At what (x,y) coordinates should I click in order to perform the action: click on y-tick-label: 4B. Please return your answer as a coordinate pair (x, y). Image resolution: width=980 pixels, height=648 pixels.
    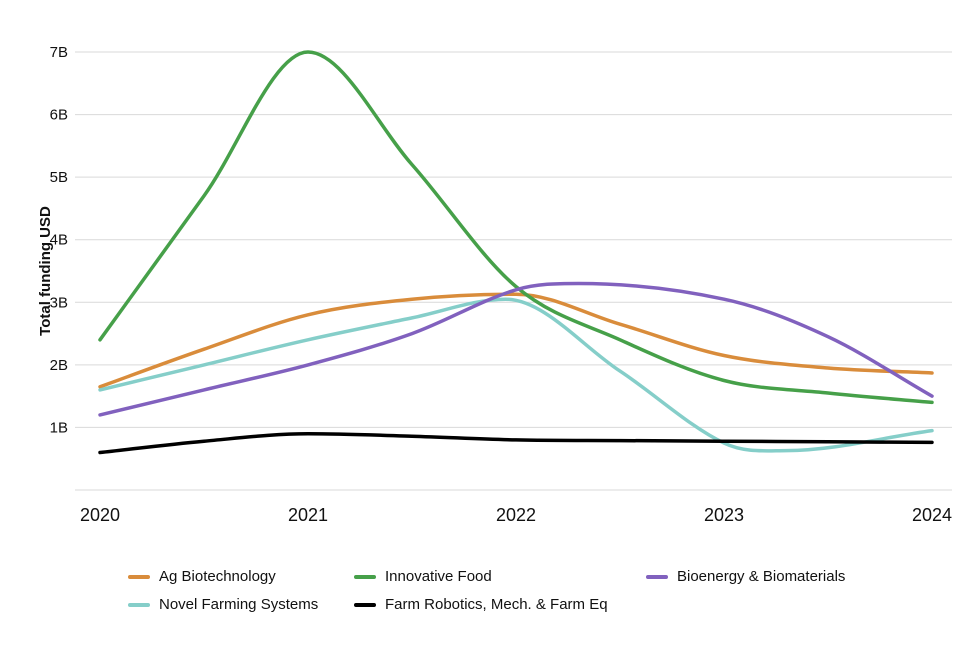
    Looking at the image, I should click on (59, 240).